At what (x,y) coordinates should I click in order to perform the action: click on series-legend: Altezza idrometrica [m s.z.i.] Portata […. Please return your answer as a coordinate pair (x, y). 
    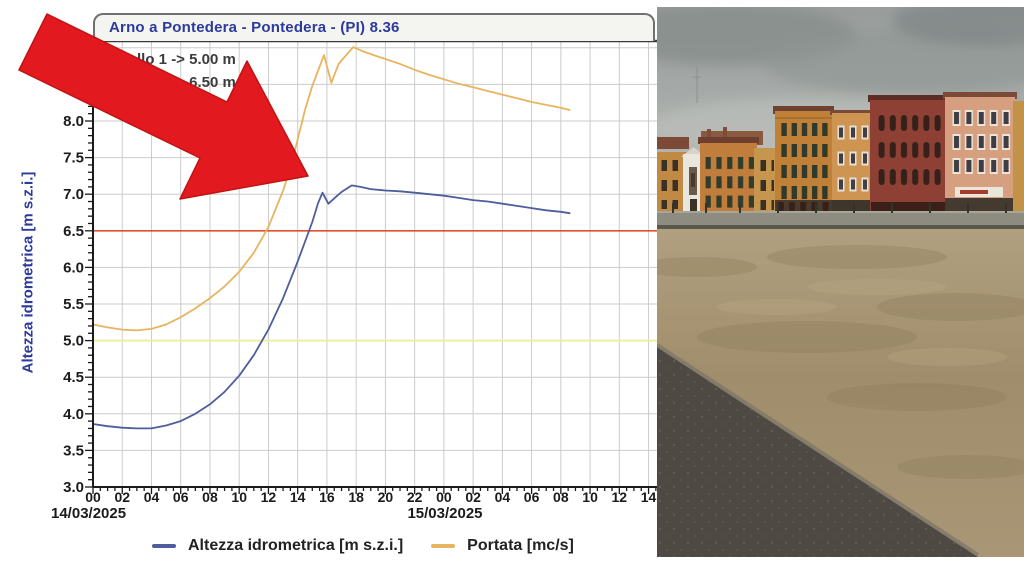
    Looking at the image, I should click on (377, 546).